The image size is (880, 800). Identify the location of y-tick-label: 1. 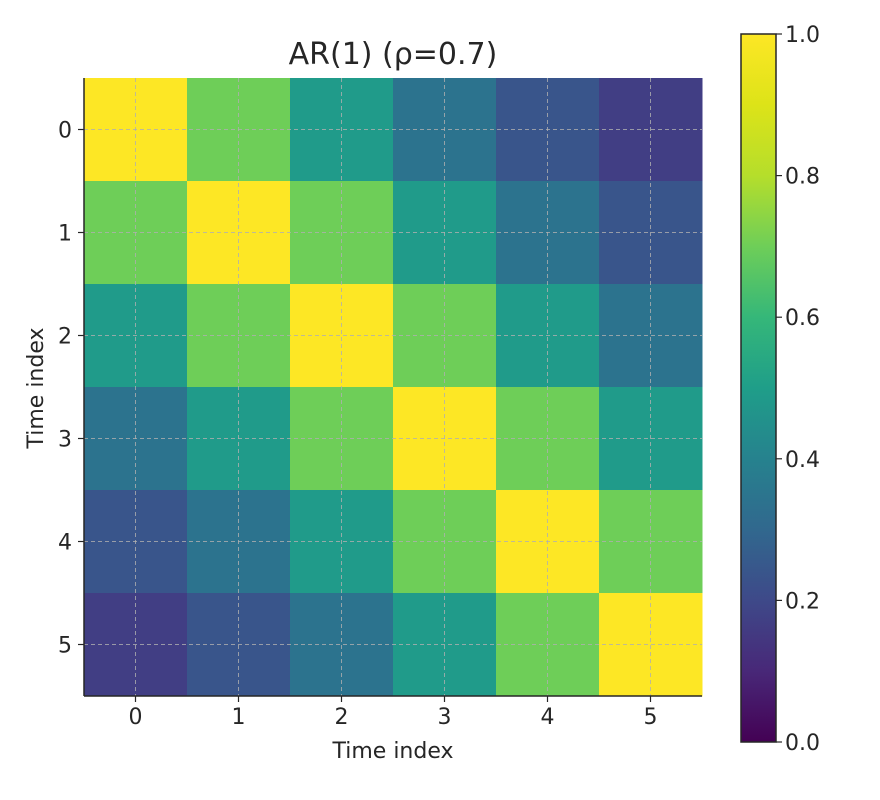
(65, 234).